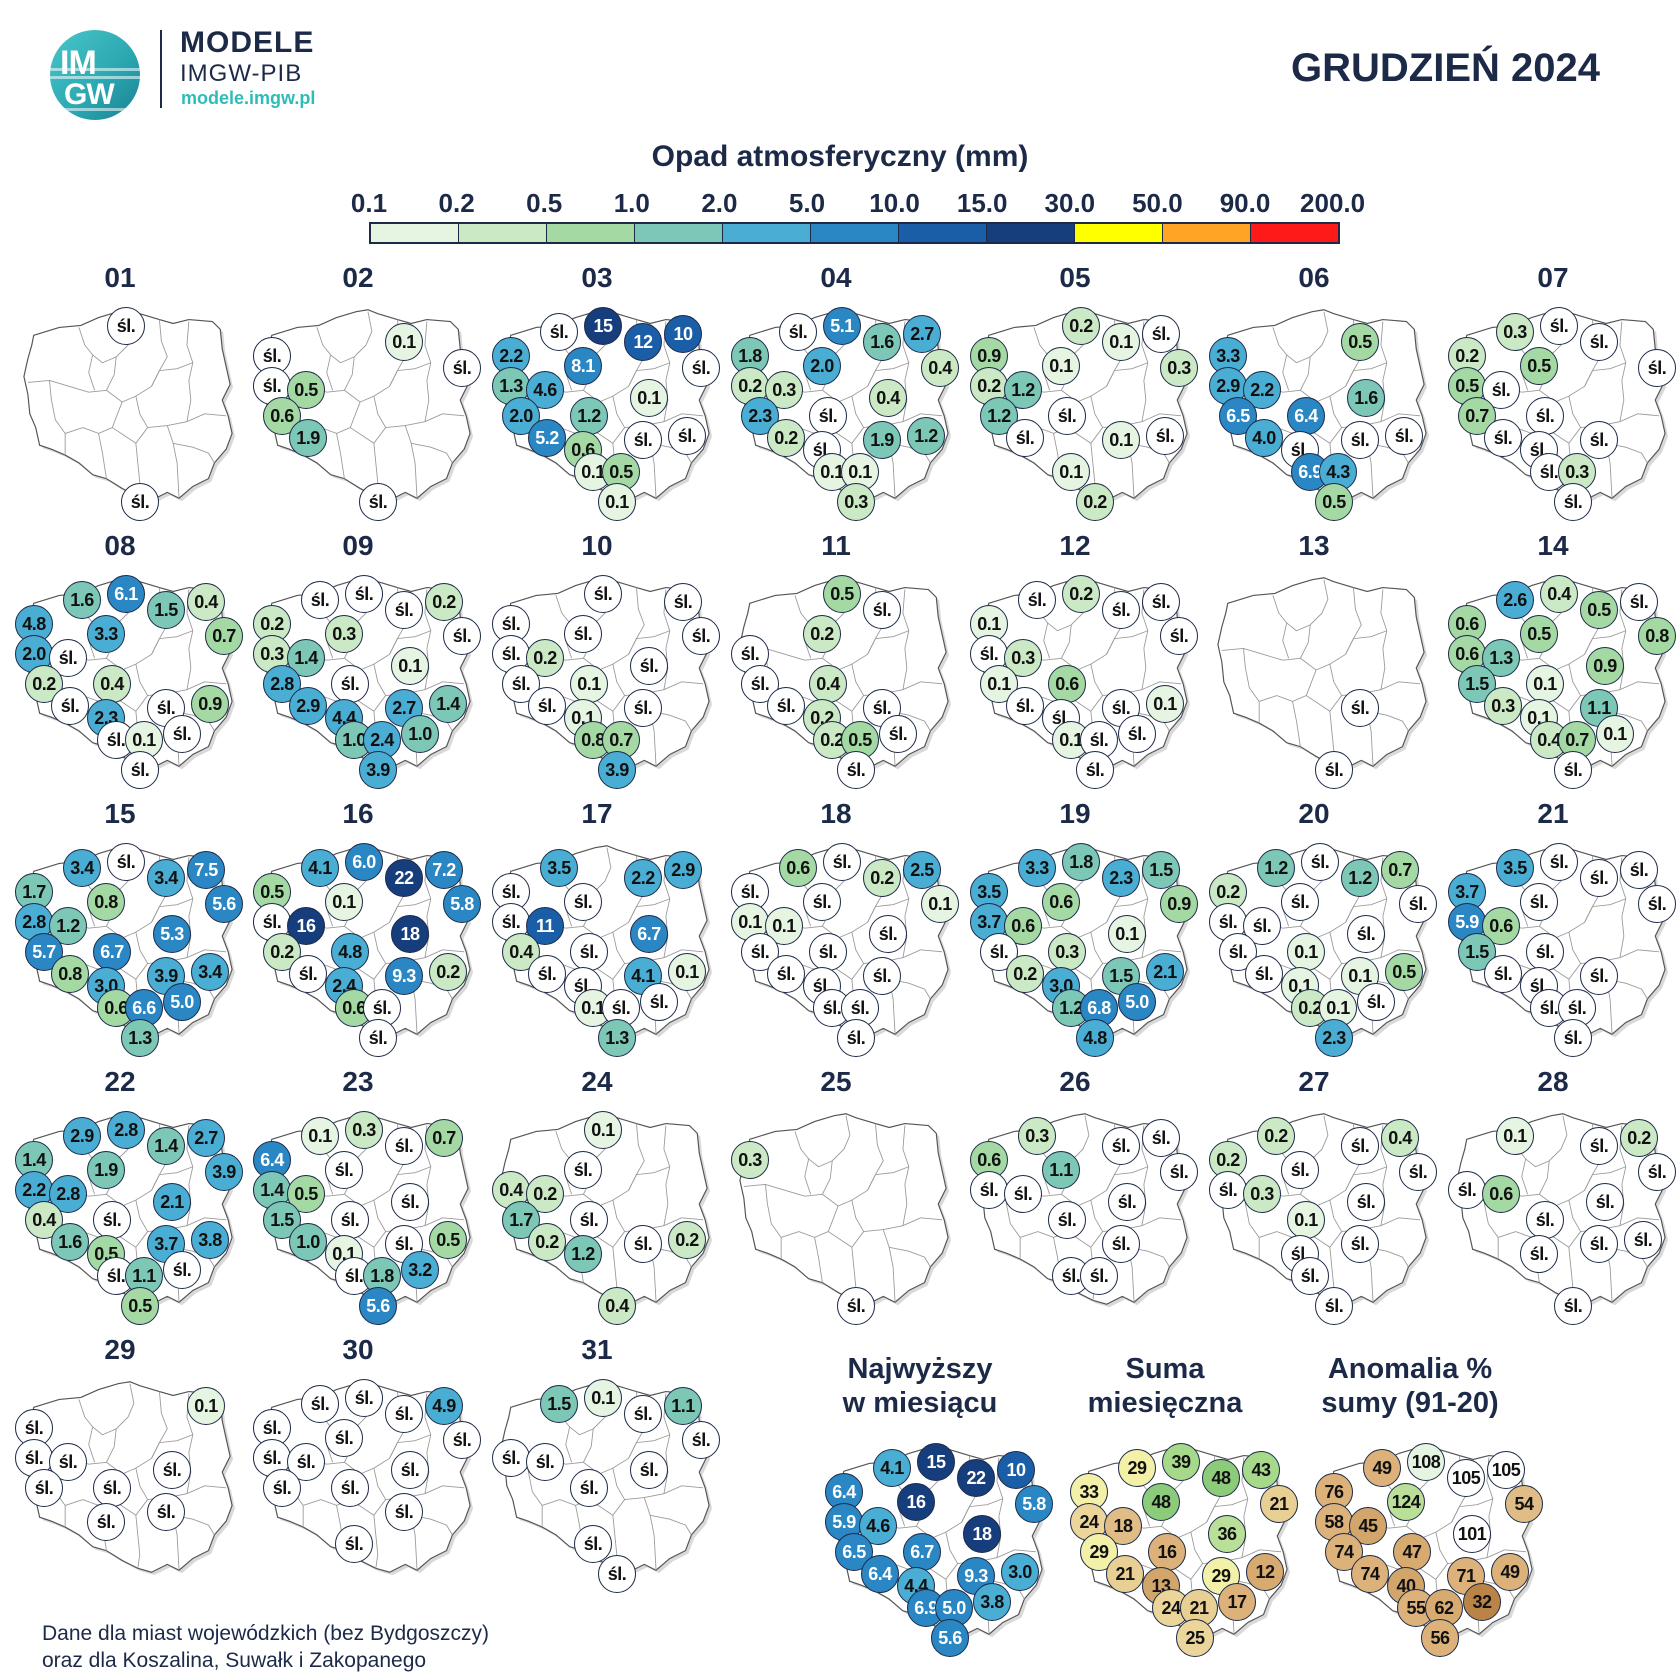 The height and width of the screenshot is (1680, 1680). Describe the element at coordinates (106, 902) in the screenshot. I see `station-toruń: 0.8` at that location.